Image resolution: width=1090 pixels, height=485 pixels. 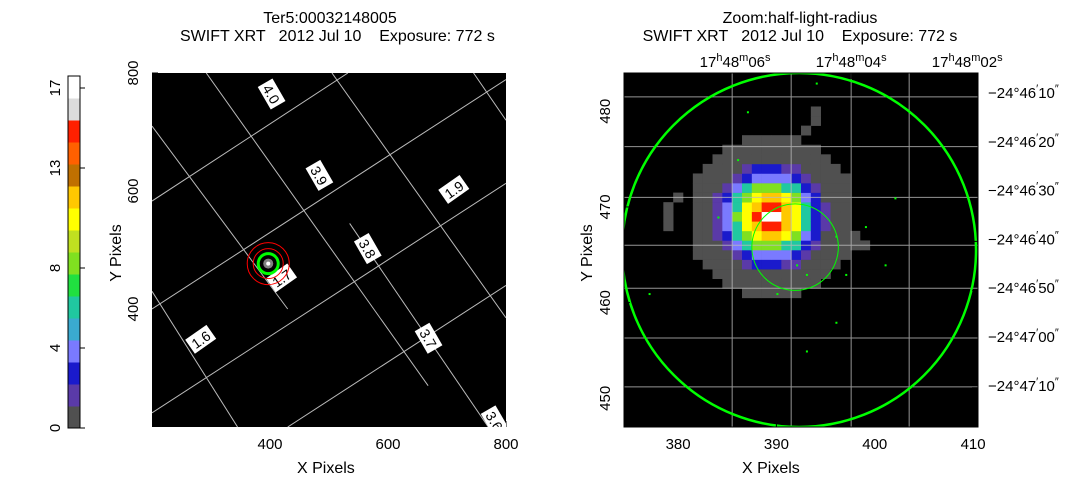 What do you see at coordinates (587, 253) in the screenshot?
I see `right-y-axis-label: Y Pixels` at bounding box center [587, 253].